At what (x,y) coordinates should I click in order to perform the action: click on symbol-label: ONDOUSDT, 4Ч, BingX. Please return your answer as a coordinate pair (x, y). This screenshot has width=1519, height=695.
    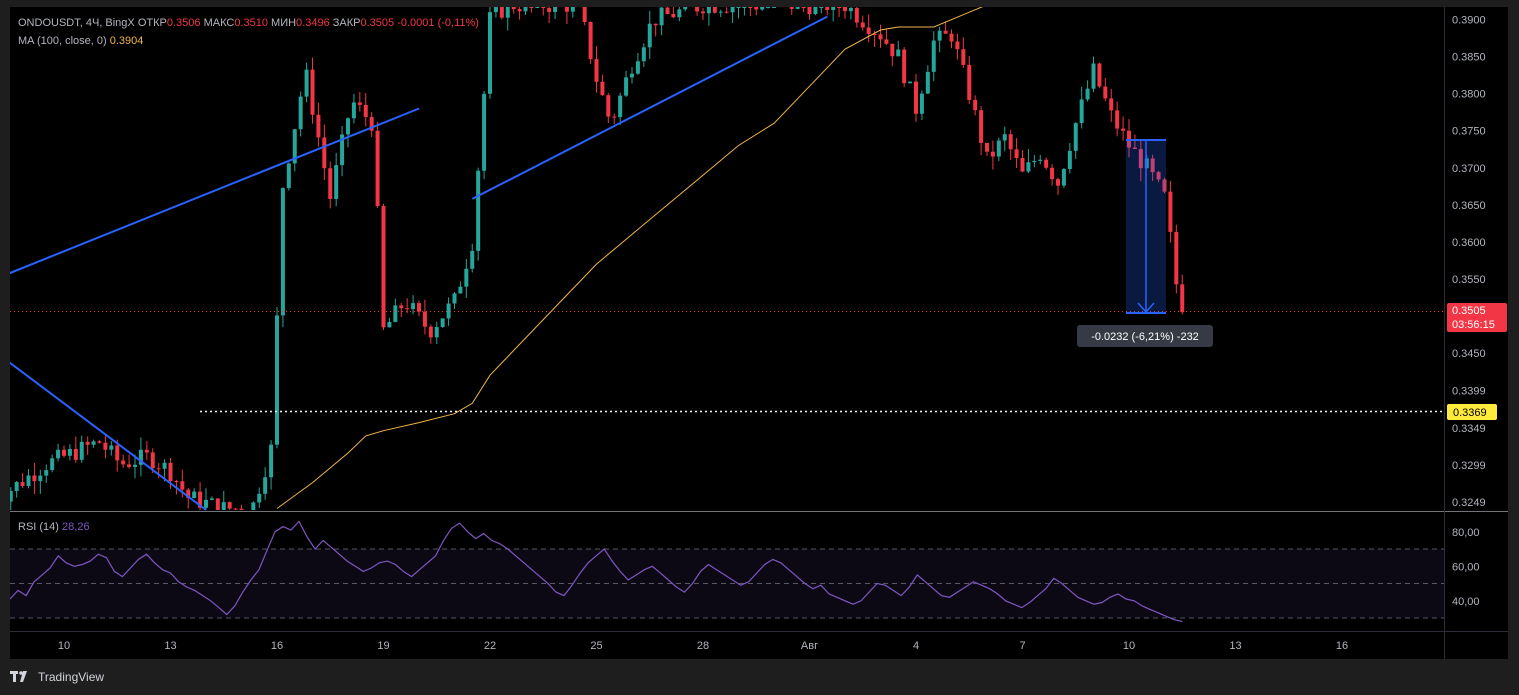
    Looking at the image, I should click on (76, 23).